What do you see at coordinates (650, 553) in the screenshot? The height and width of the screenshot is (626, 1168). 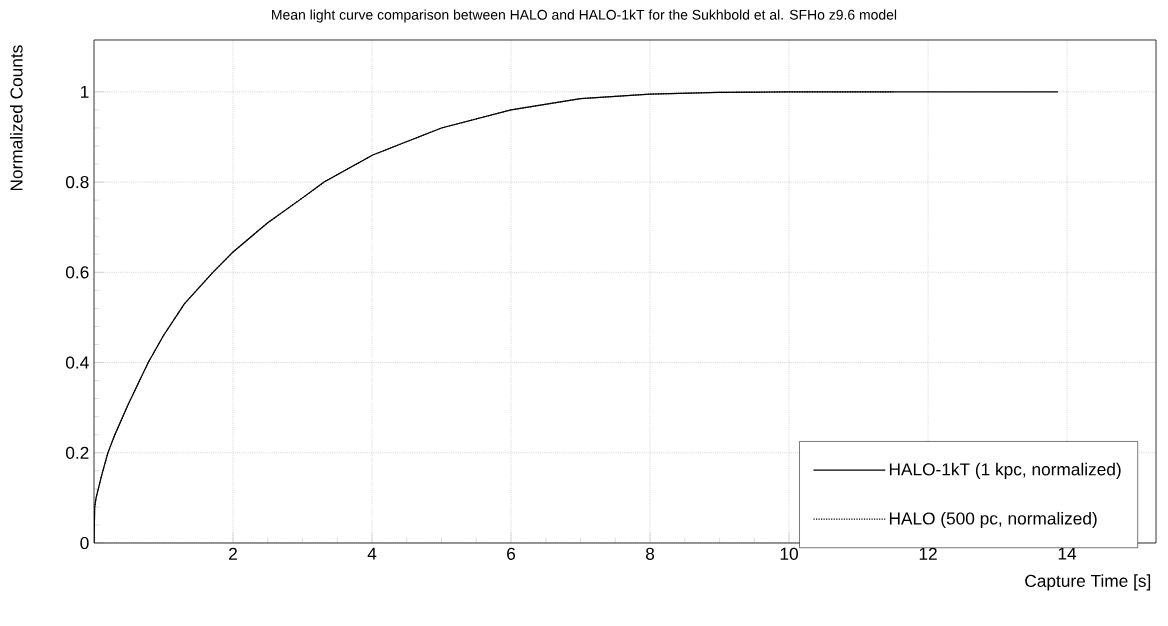 I see `x-tick-label: 8` at bounding box center [650, 553].